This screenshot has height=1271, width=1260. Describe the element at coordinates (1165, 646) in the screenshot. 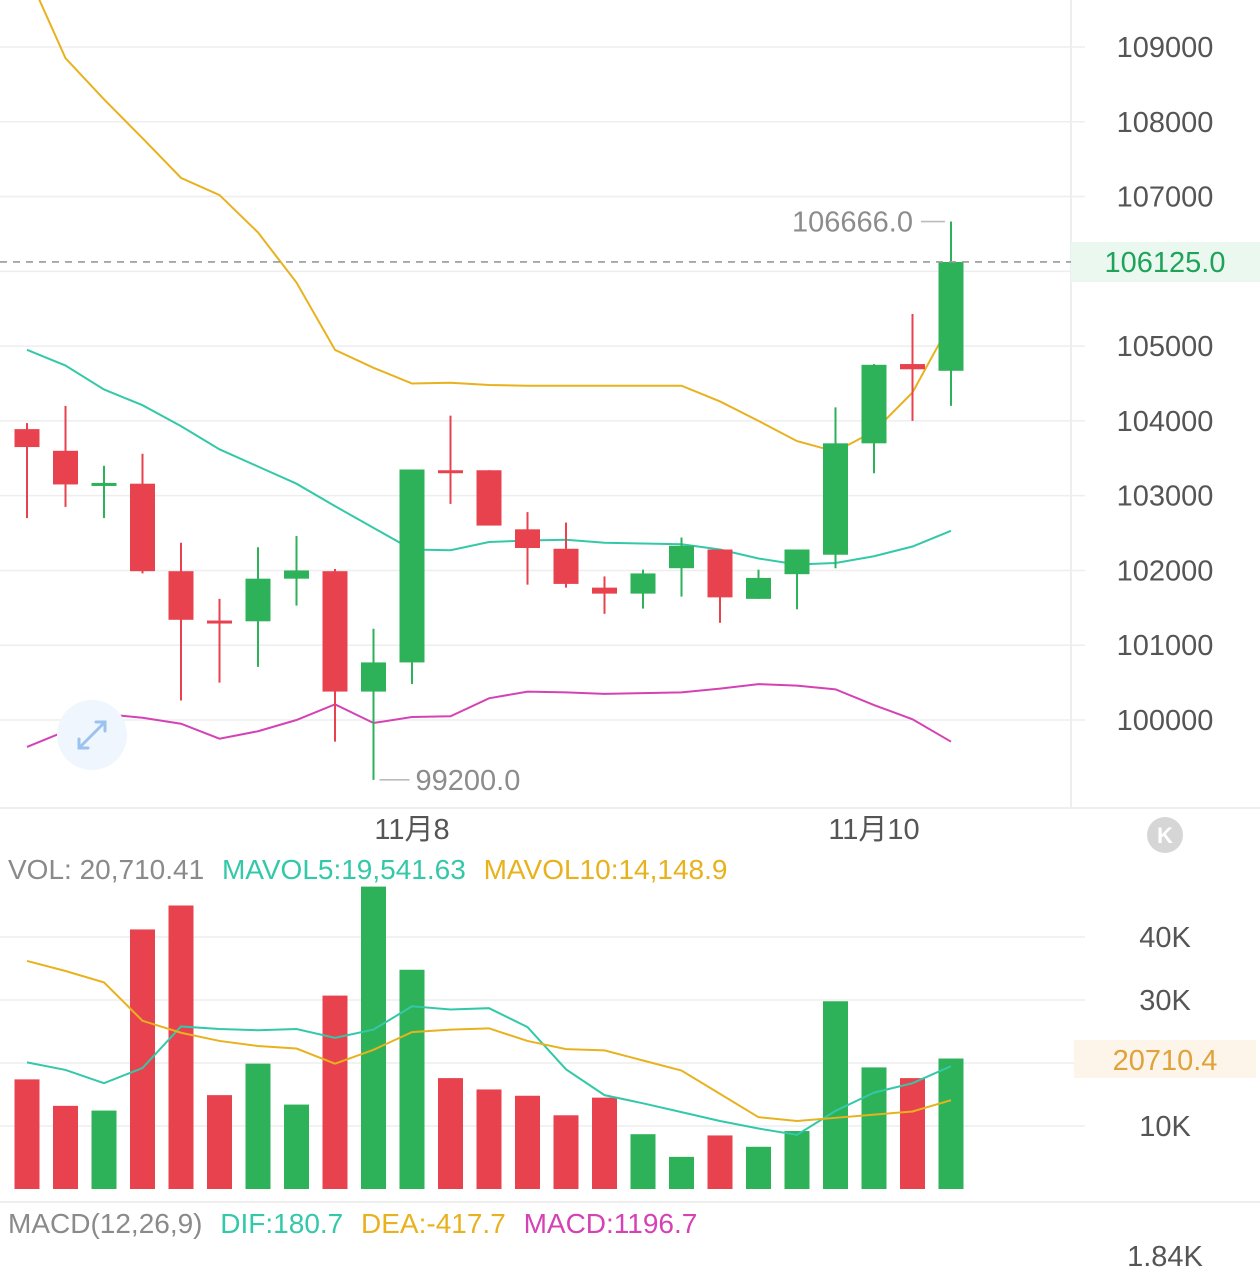

I see `price-tick-label: 101000` at that location.